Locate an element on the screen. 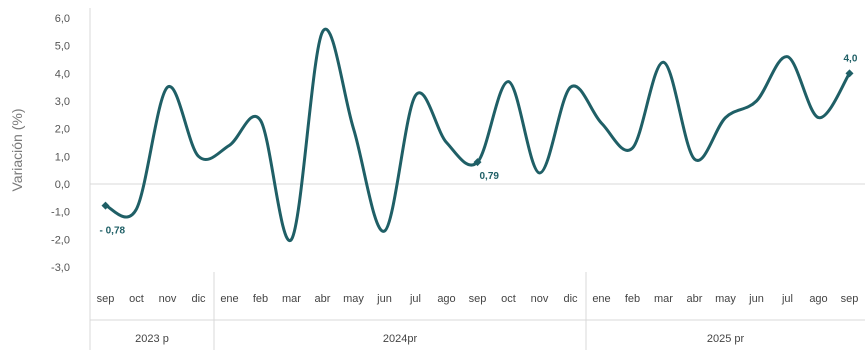  y-axis-label: Variación (%) is located at coordinates (17, 150).